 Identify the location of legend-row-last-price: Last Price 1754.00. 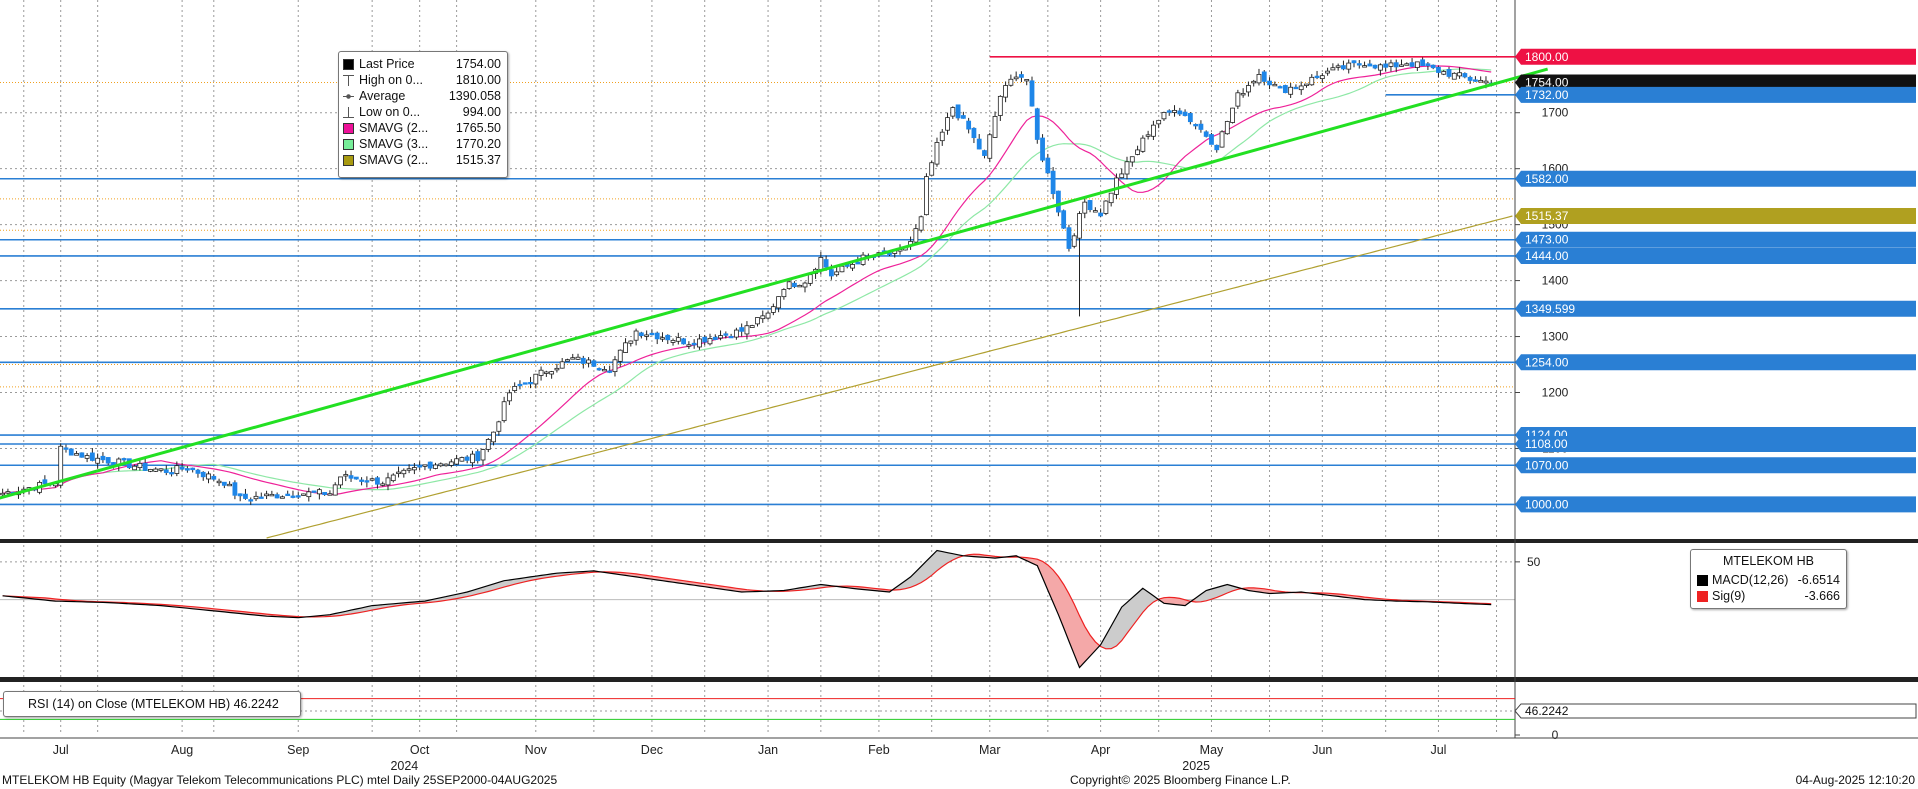
(424, 64).